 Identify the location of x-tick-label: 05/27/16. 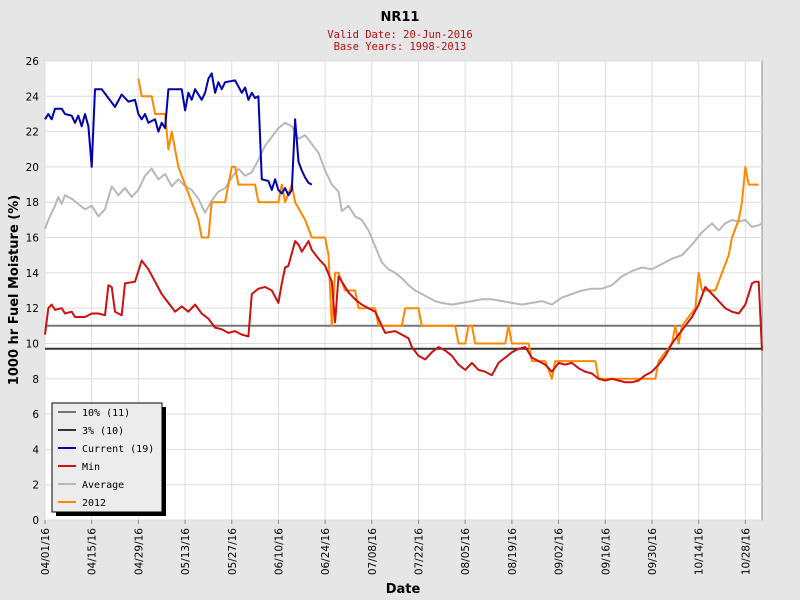
(233, 551).